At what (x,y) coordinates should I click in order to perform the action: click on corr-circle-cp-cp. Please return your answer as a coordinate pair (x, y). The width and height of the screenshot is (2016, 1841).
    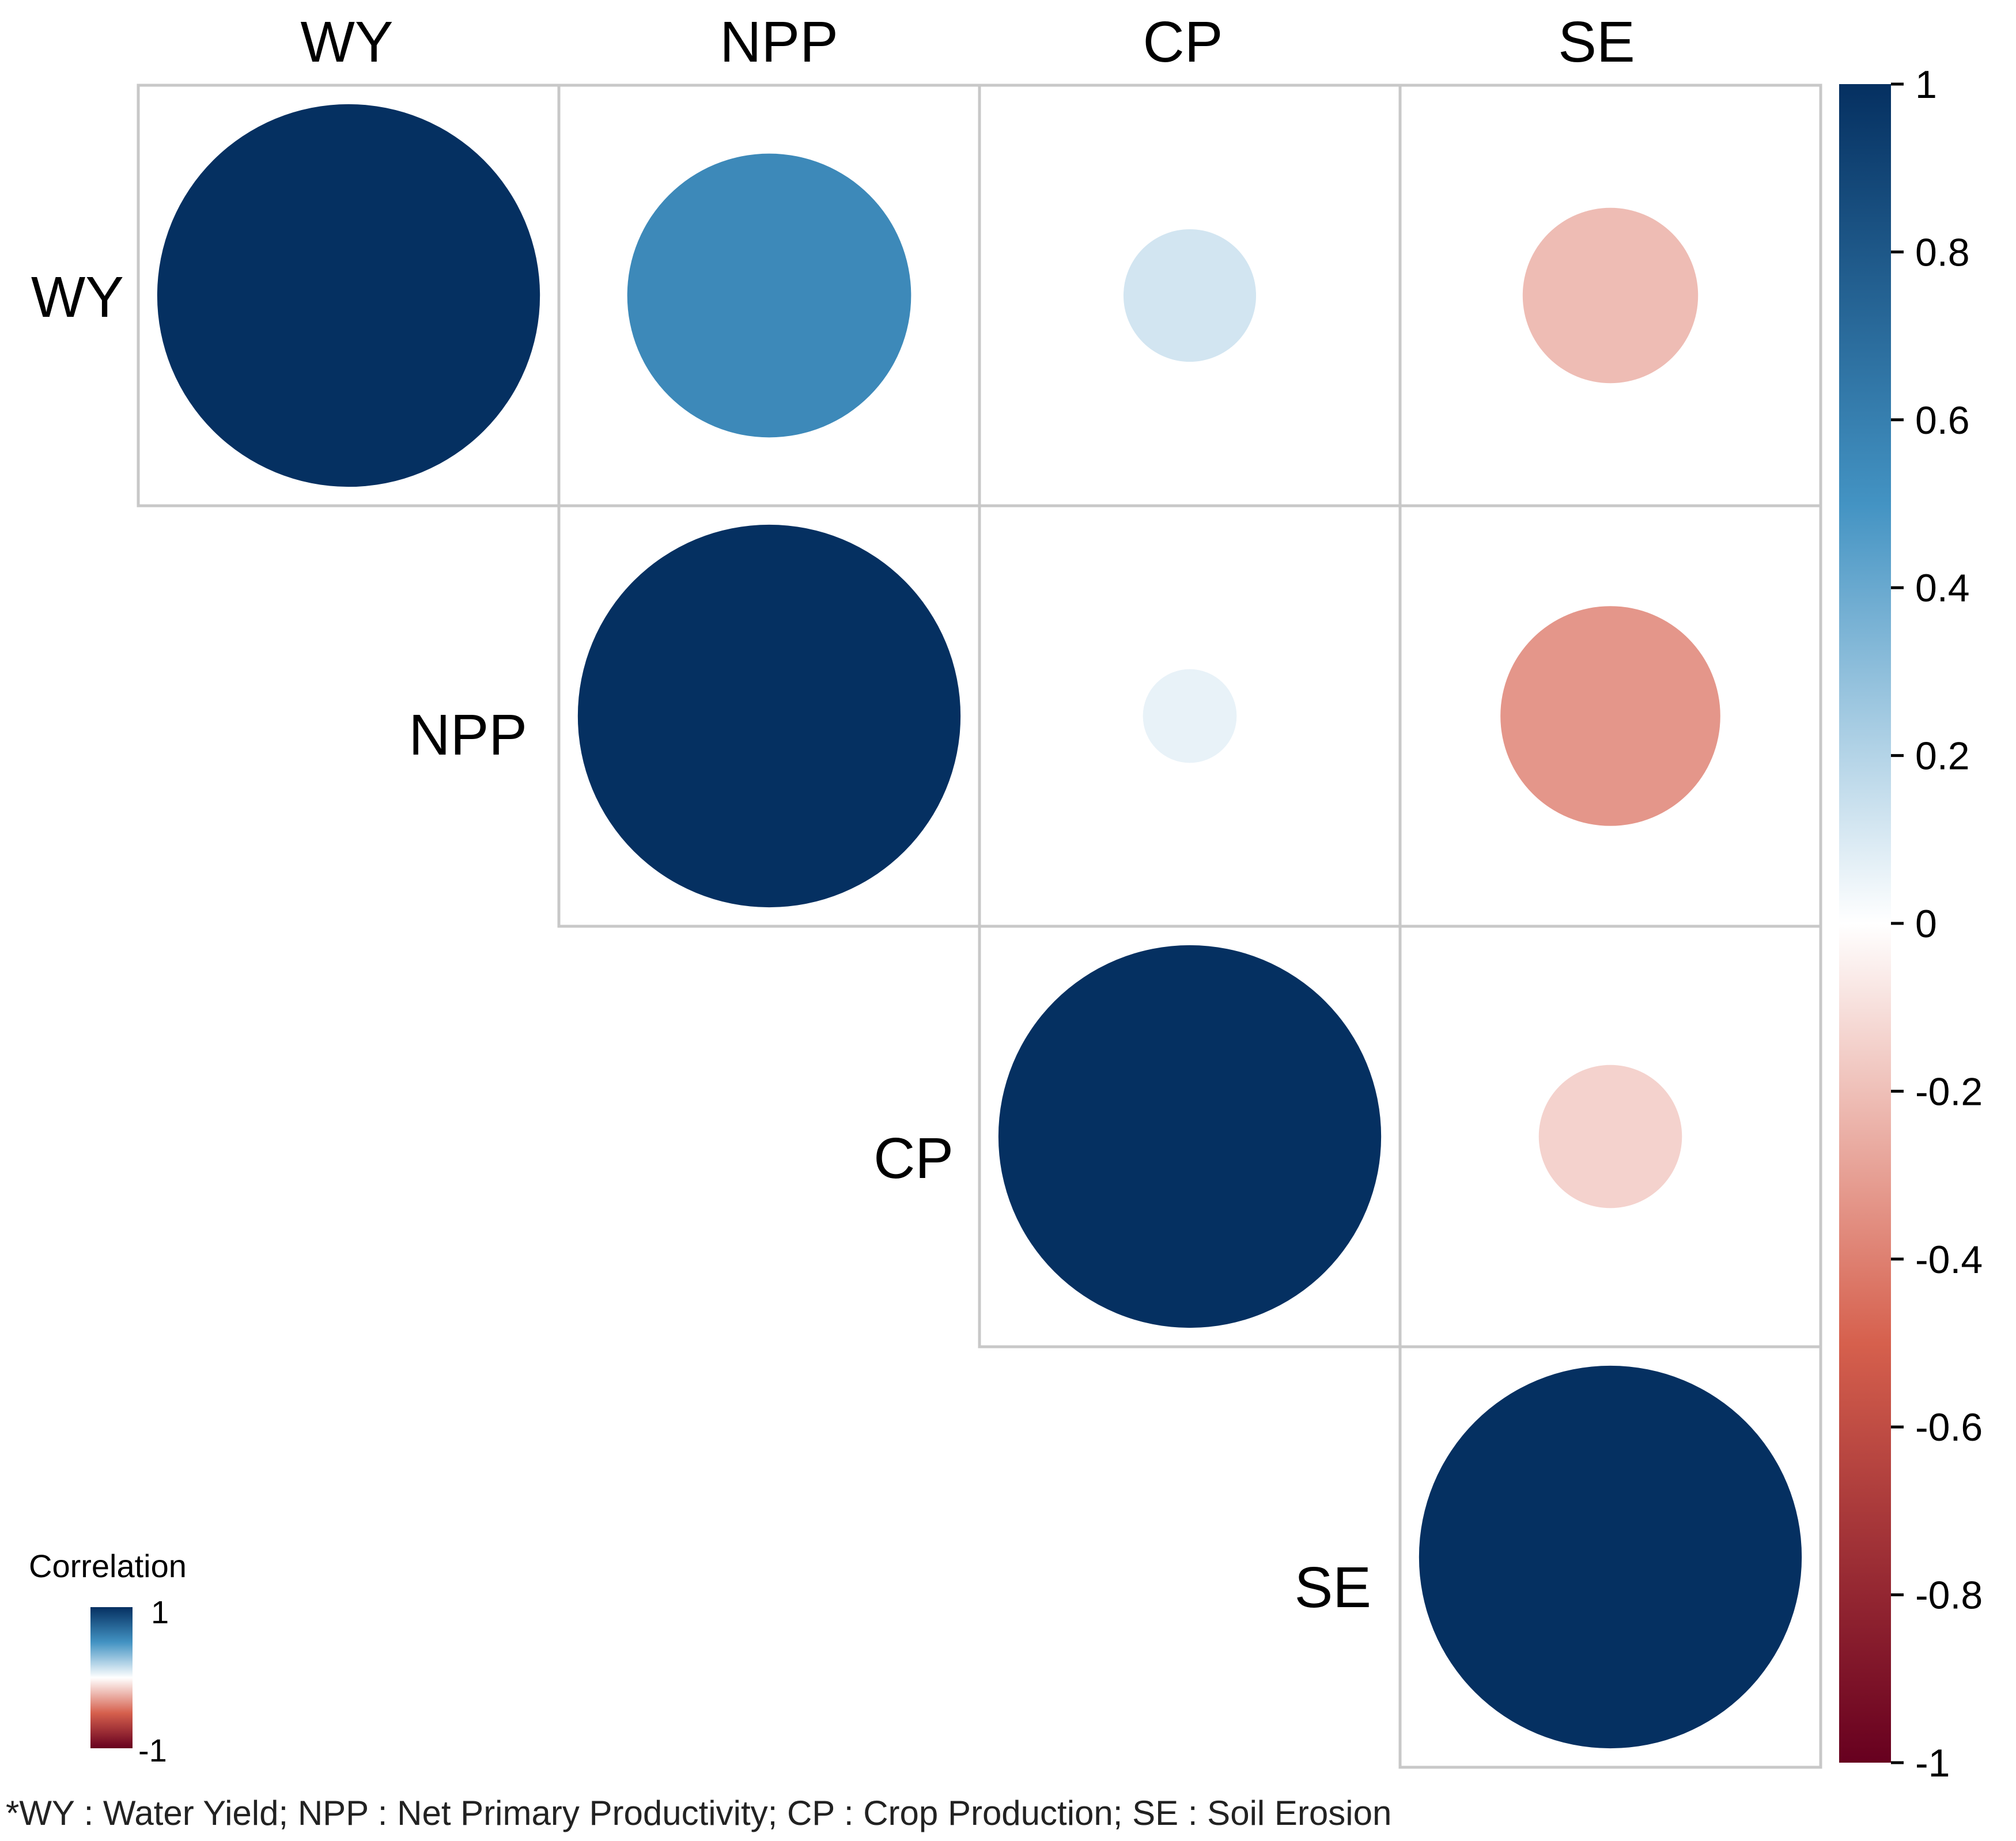
    Looking at the image, I should click on (1190, 1136).